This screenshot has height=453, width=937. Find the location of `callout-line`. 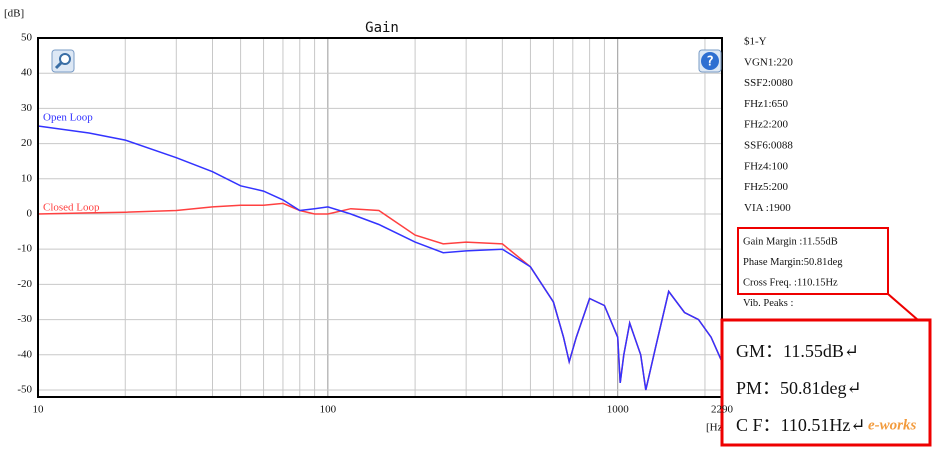

callout-line is located at coordinates (903, 307).